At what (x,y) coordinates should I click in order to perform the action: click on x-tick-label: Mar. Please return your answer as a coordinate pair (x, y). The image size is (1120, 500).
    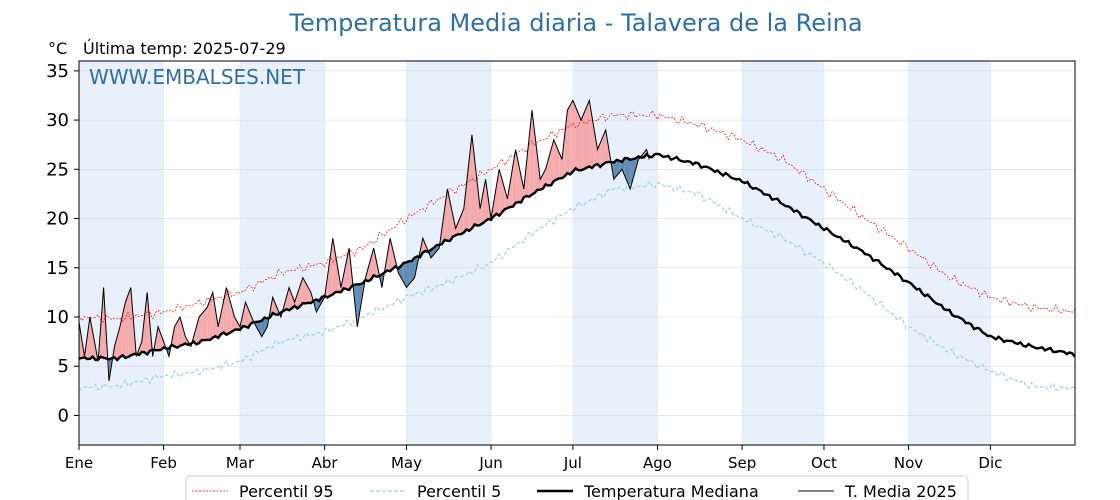
    Looking at the image, I should click on (240, 463).